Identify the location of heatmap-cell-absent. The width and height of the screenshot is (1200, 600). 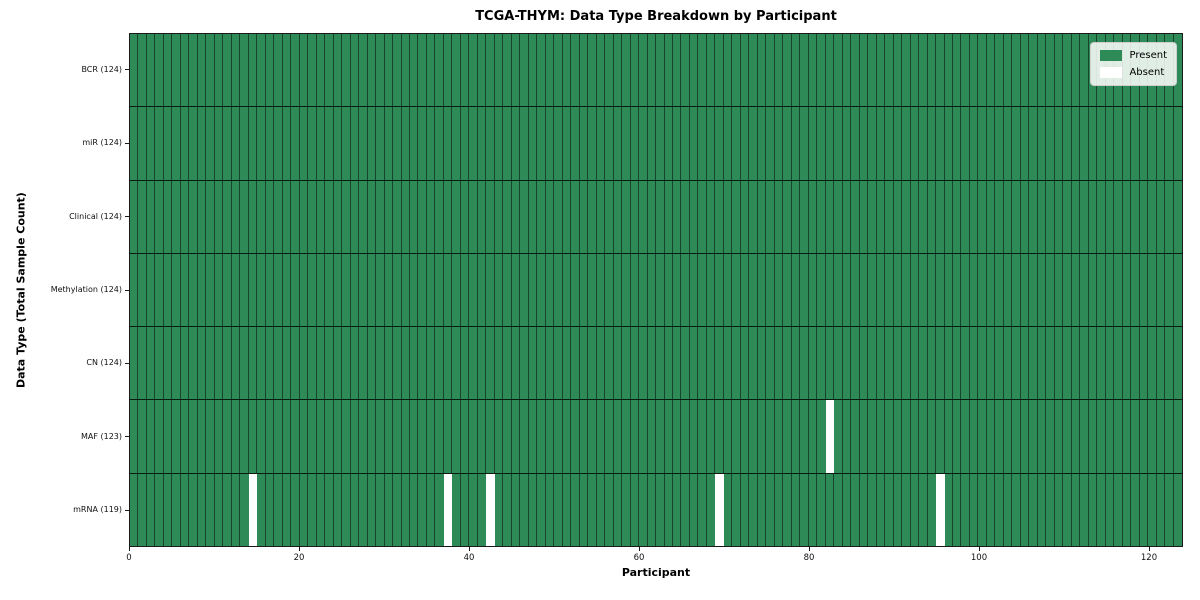
(830, 436).